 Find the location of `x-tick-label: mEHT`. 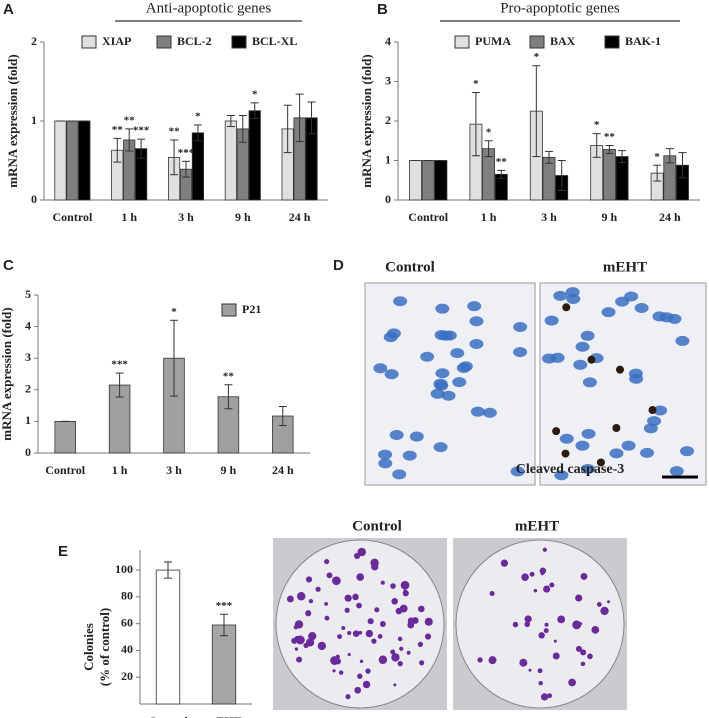

x-tick-label: mEHT is located at coordinates (223, 716).